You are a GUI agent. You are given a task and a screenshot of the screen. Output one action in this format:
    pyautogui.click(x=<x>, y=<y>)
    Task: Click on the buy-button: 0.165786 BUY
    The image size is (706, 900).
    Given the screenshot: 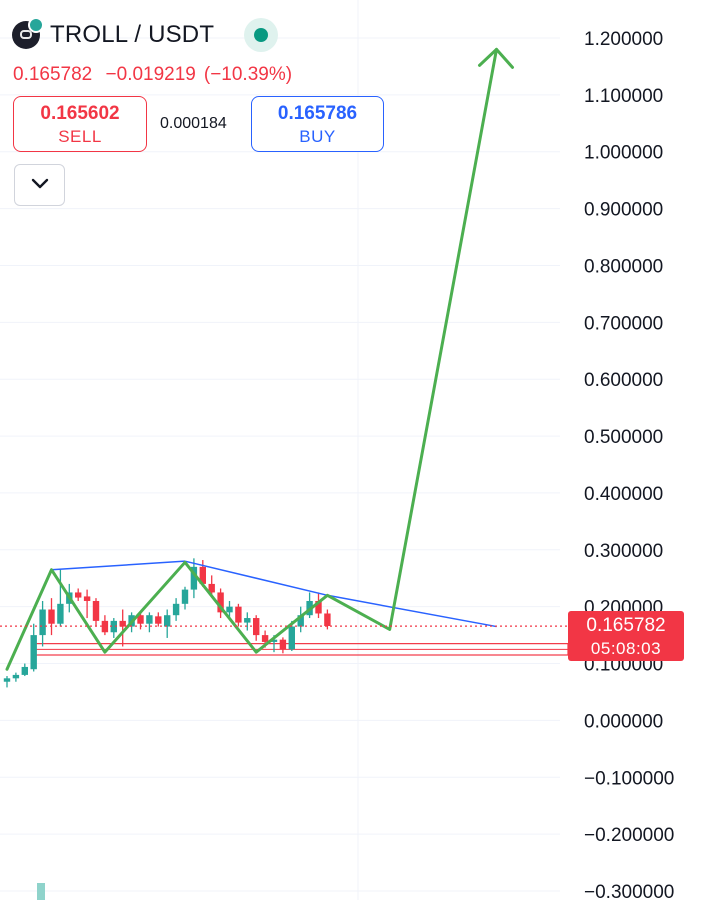 What is the action you would take?
    pyautogui.click(x=317, y=124)
    